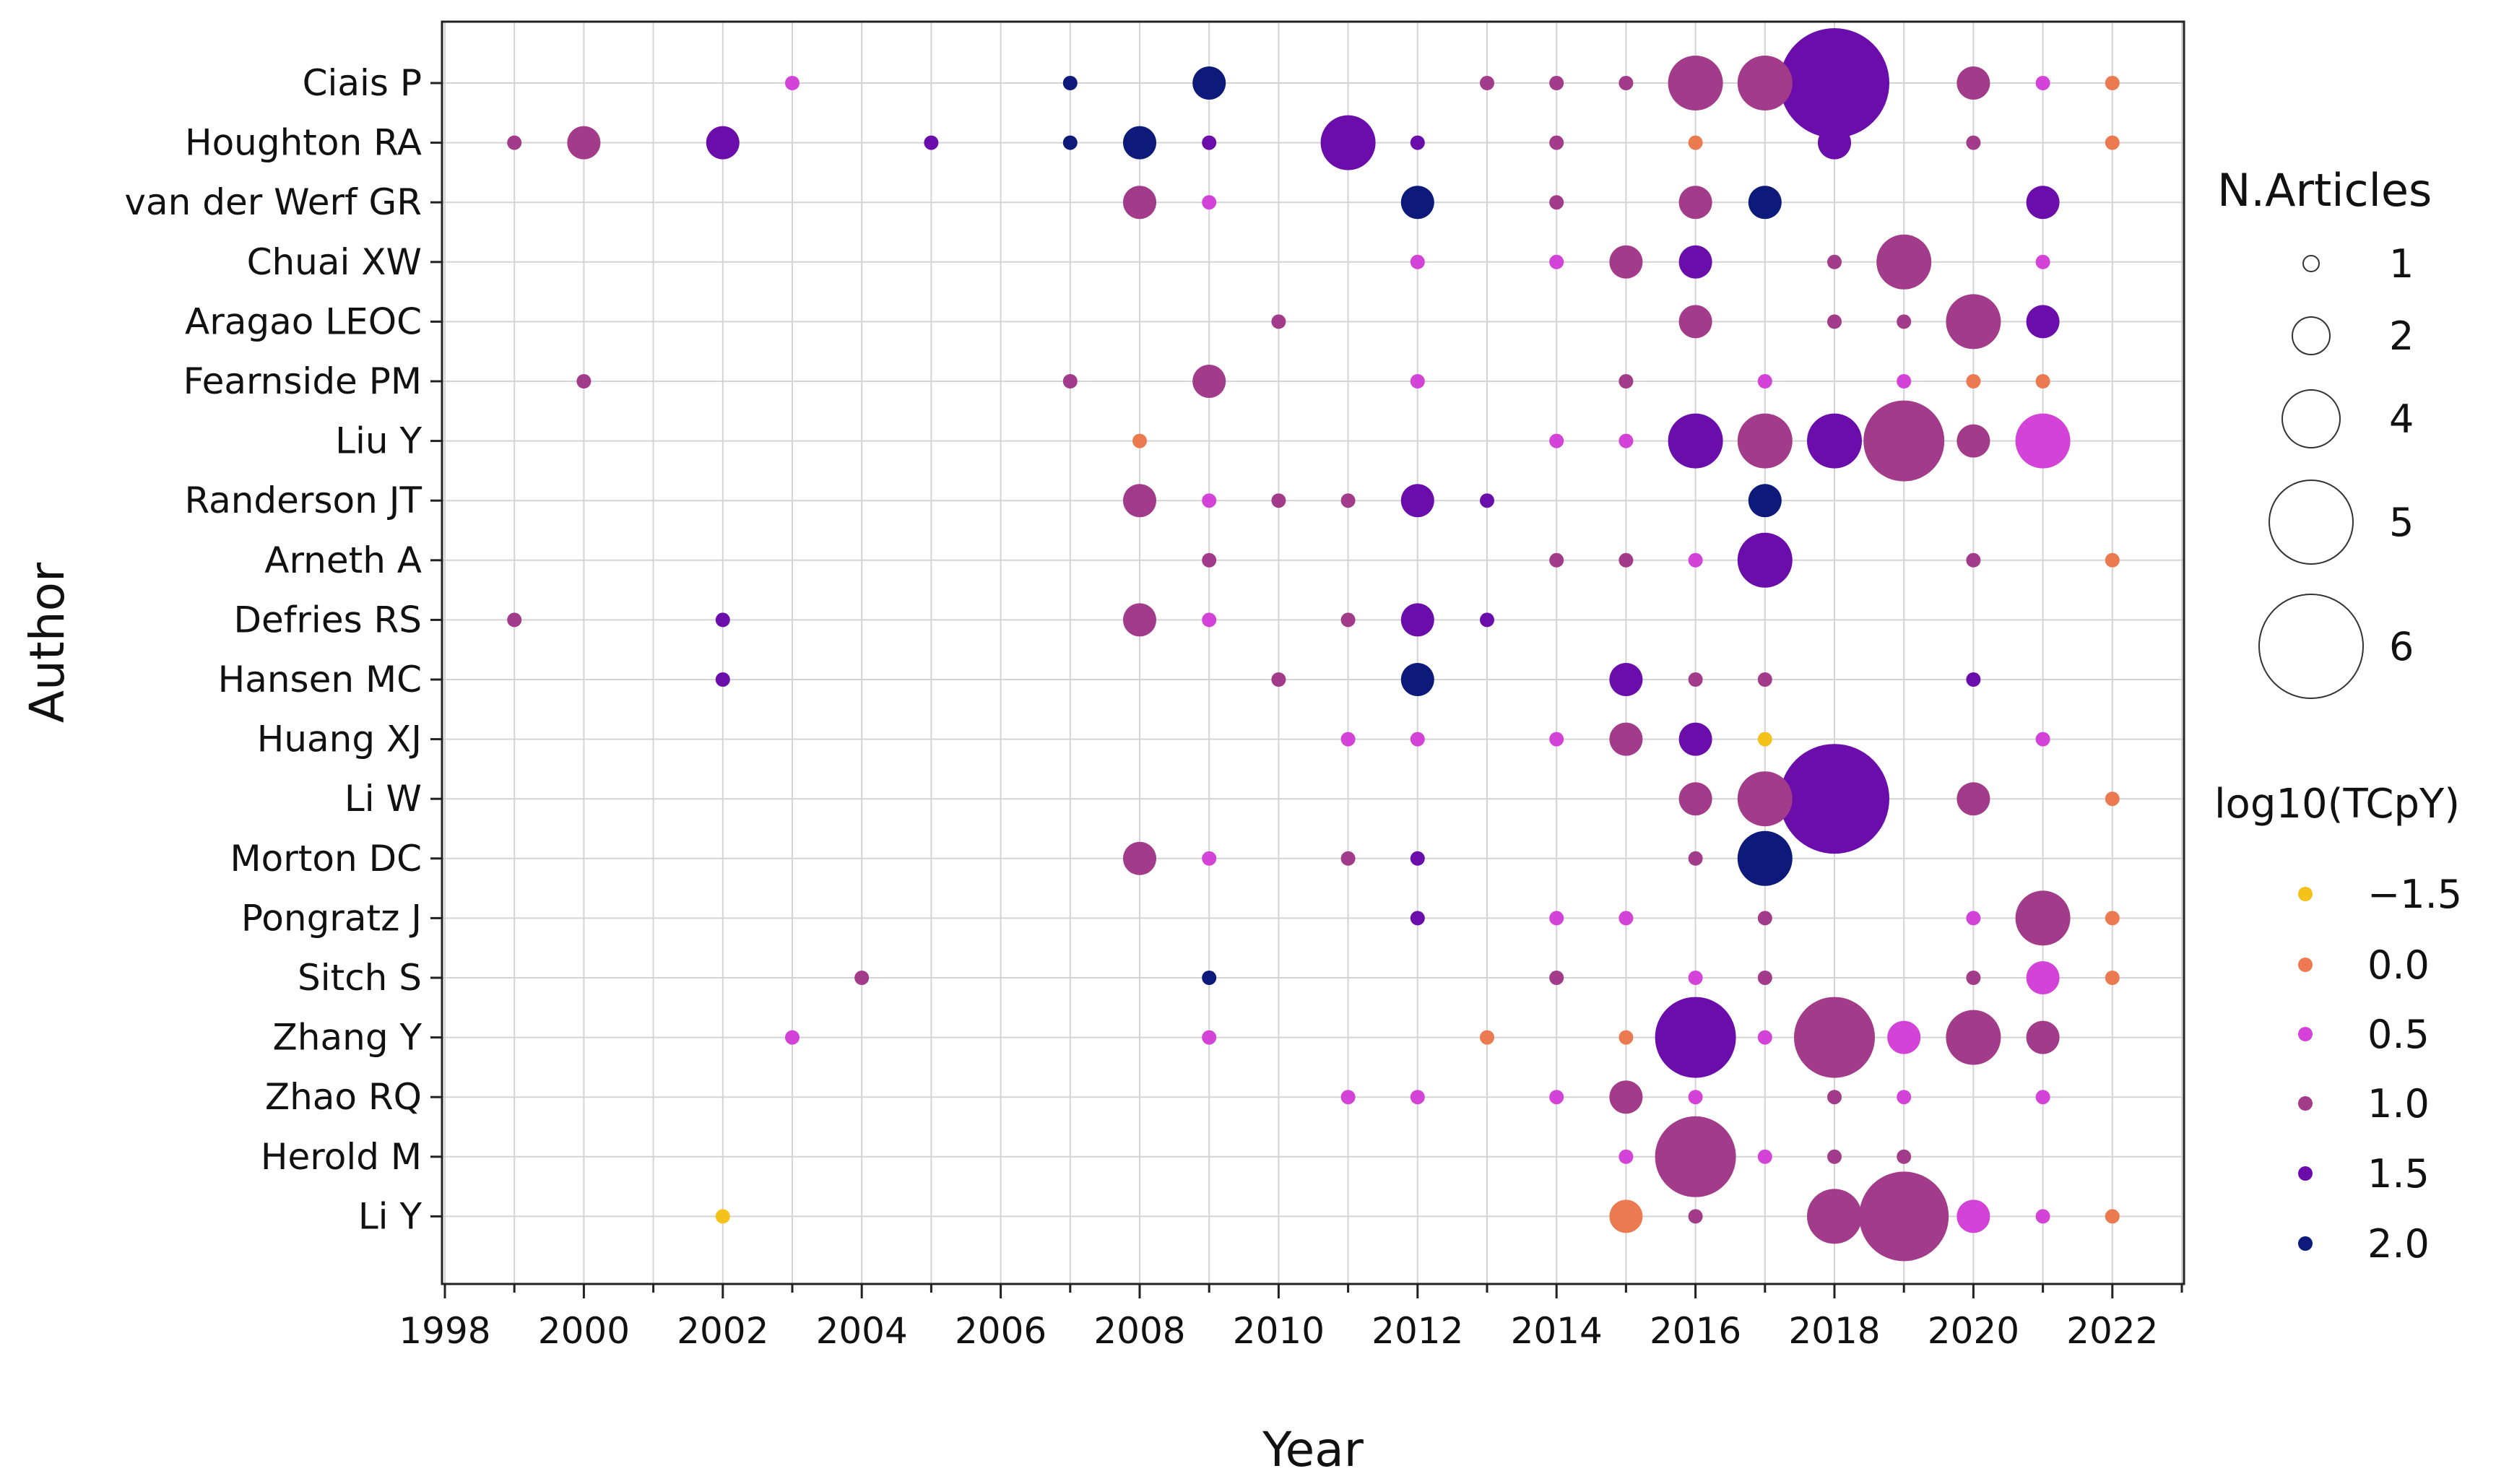  Describe the element at coordinates (1209, 978) in the screenshot. I see `bubble-sitch-s-2009` at that location.